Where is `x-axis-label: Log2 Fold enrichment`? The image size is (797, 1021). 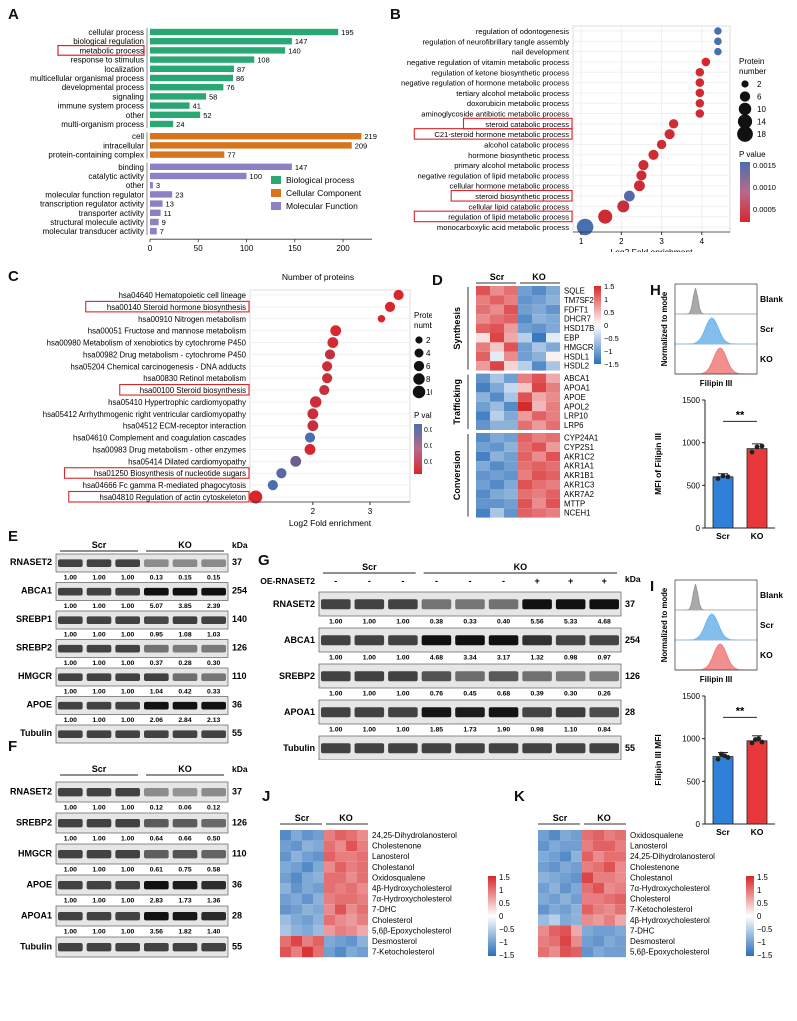
x-axis-label: Log2 Fold enrichment is located at coordinates (651, 249).